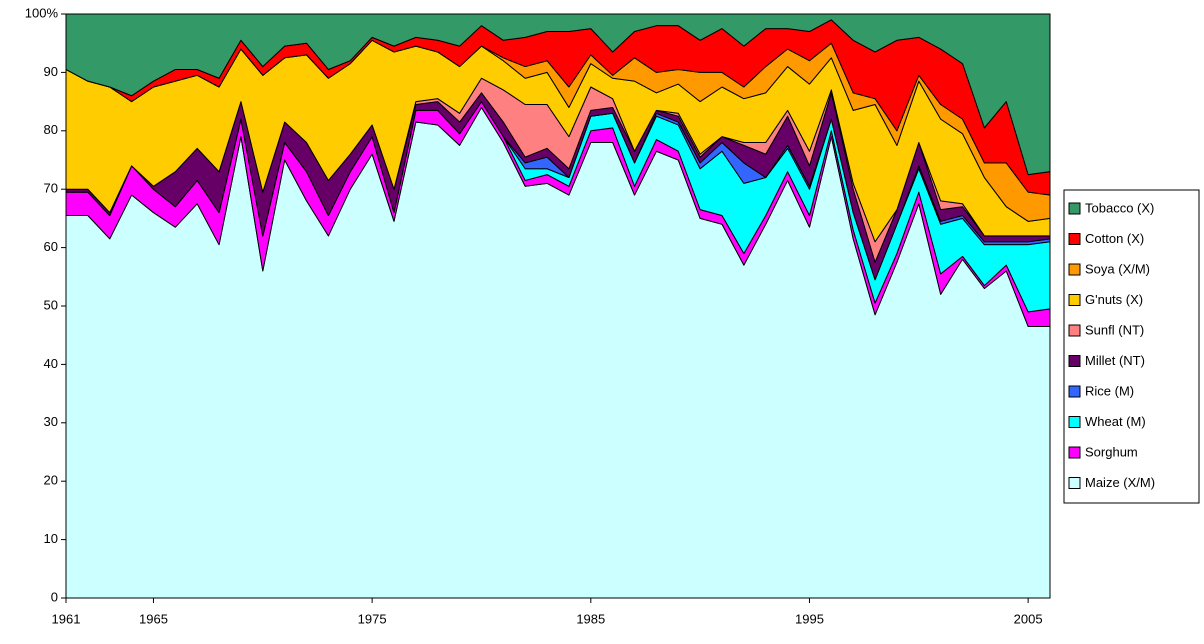  Describe the element at coordinates (51, 188) in the screenshot. I see `y-tick-label: 70` at that location.